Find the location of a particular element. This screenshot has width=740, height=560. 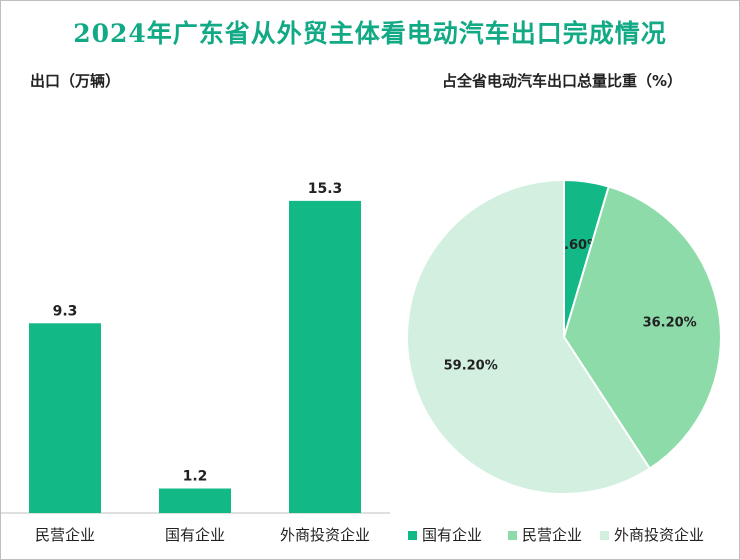

pie-value-label-state: 4.60% is located at coordinates (577, 245).